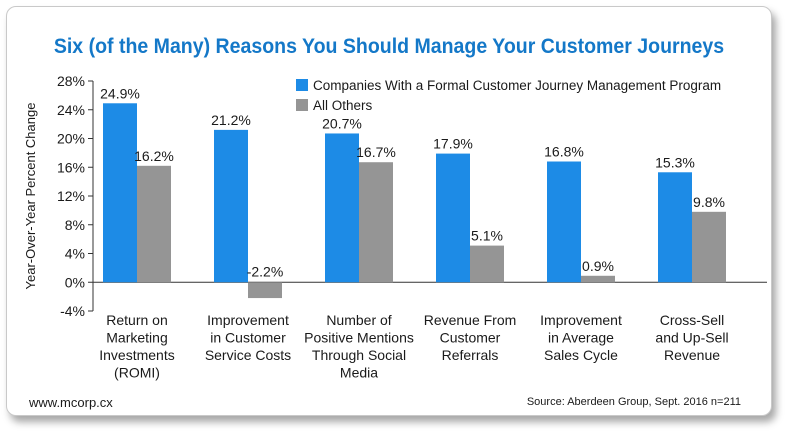  I want to click on data-label: 24.9%, so click(120, 93).